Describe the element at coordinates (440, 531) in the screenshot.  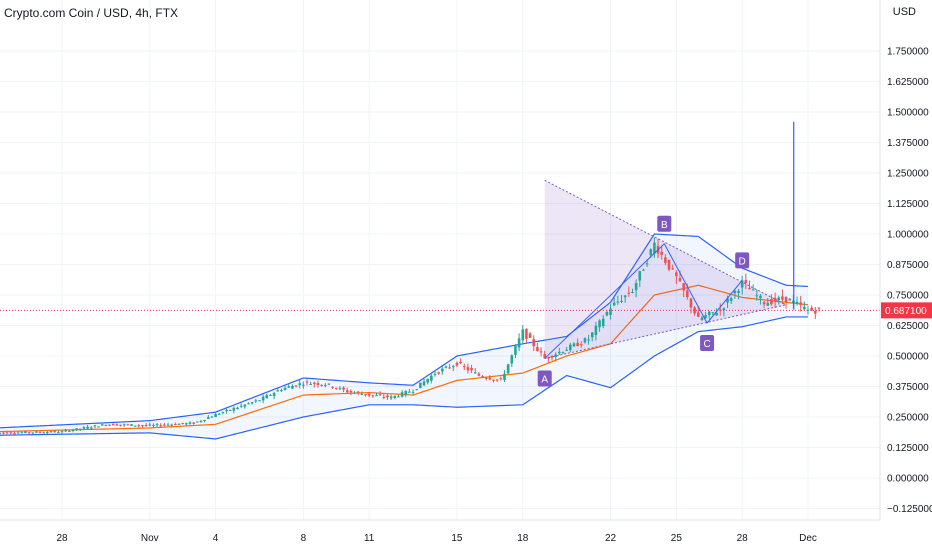
I see `time-axis: 28 Nov 4 8 11 15 18 22 25 28 Dec` at that location.